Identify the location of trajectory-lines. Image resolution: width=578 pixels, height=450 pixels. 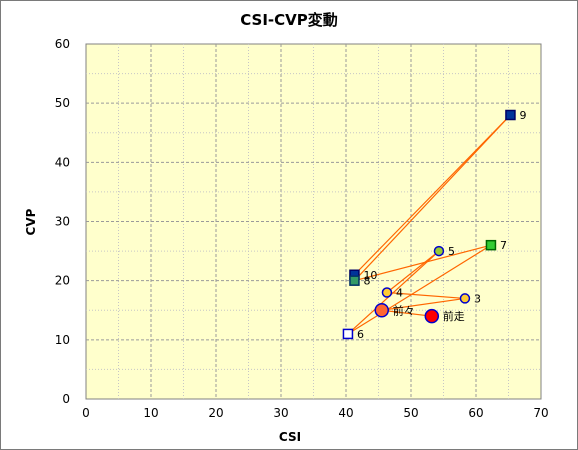
(429, 224).